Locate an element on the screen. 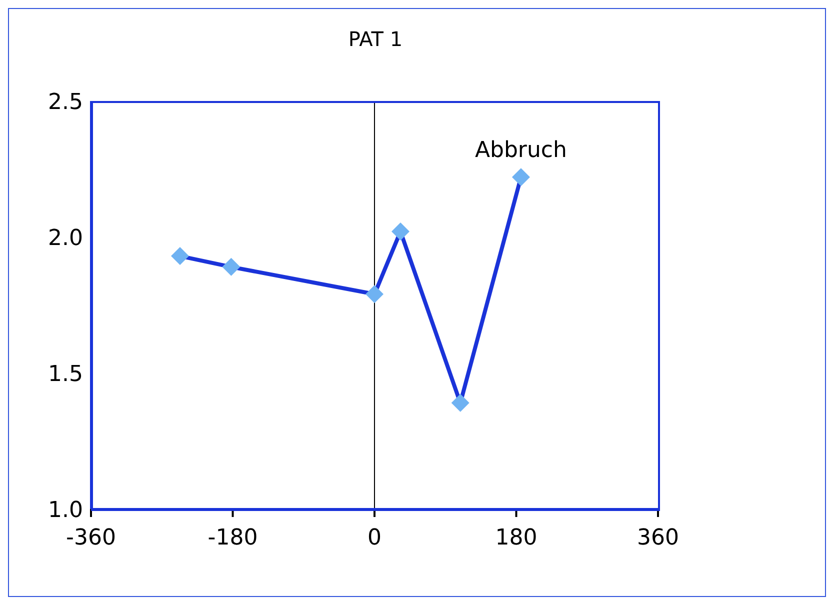 The width and height of the screenshot is (834, 605). x-tick-label: -180 is located at coordinates (233, 538).